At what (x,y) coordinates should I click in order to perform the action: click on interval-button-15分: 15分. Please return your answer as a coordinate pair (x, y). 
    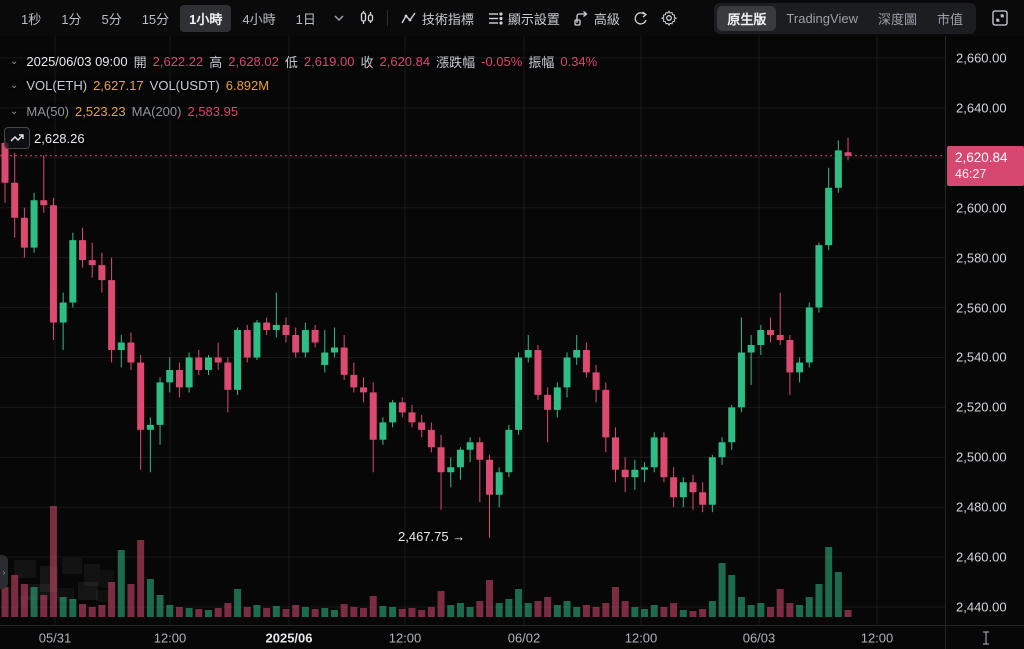
    Looking at the image, I should click on (155, 19).